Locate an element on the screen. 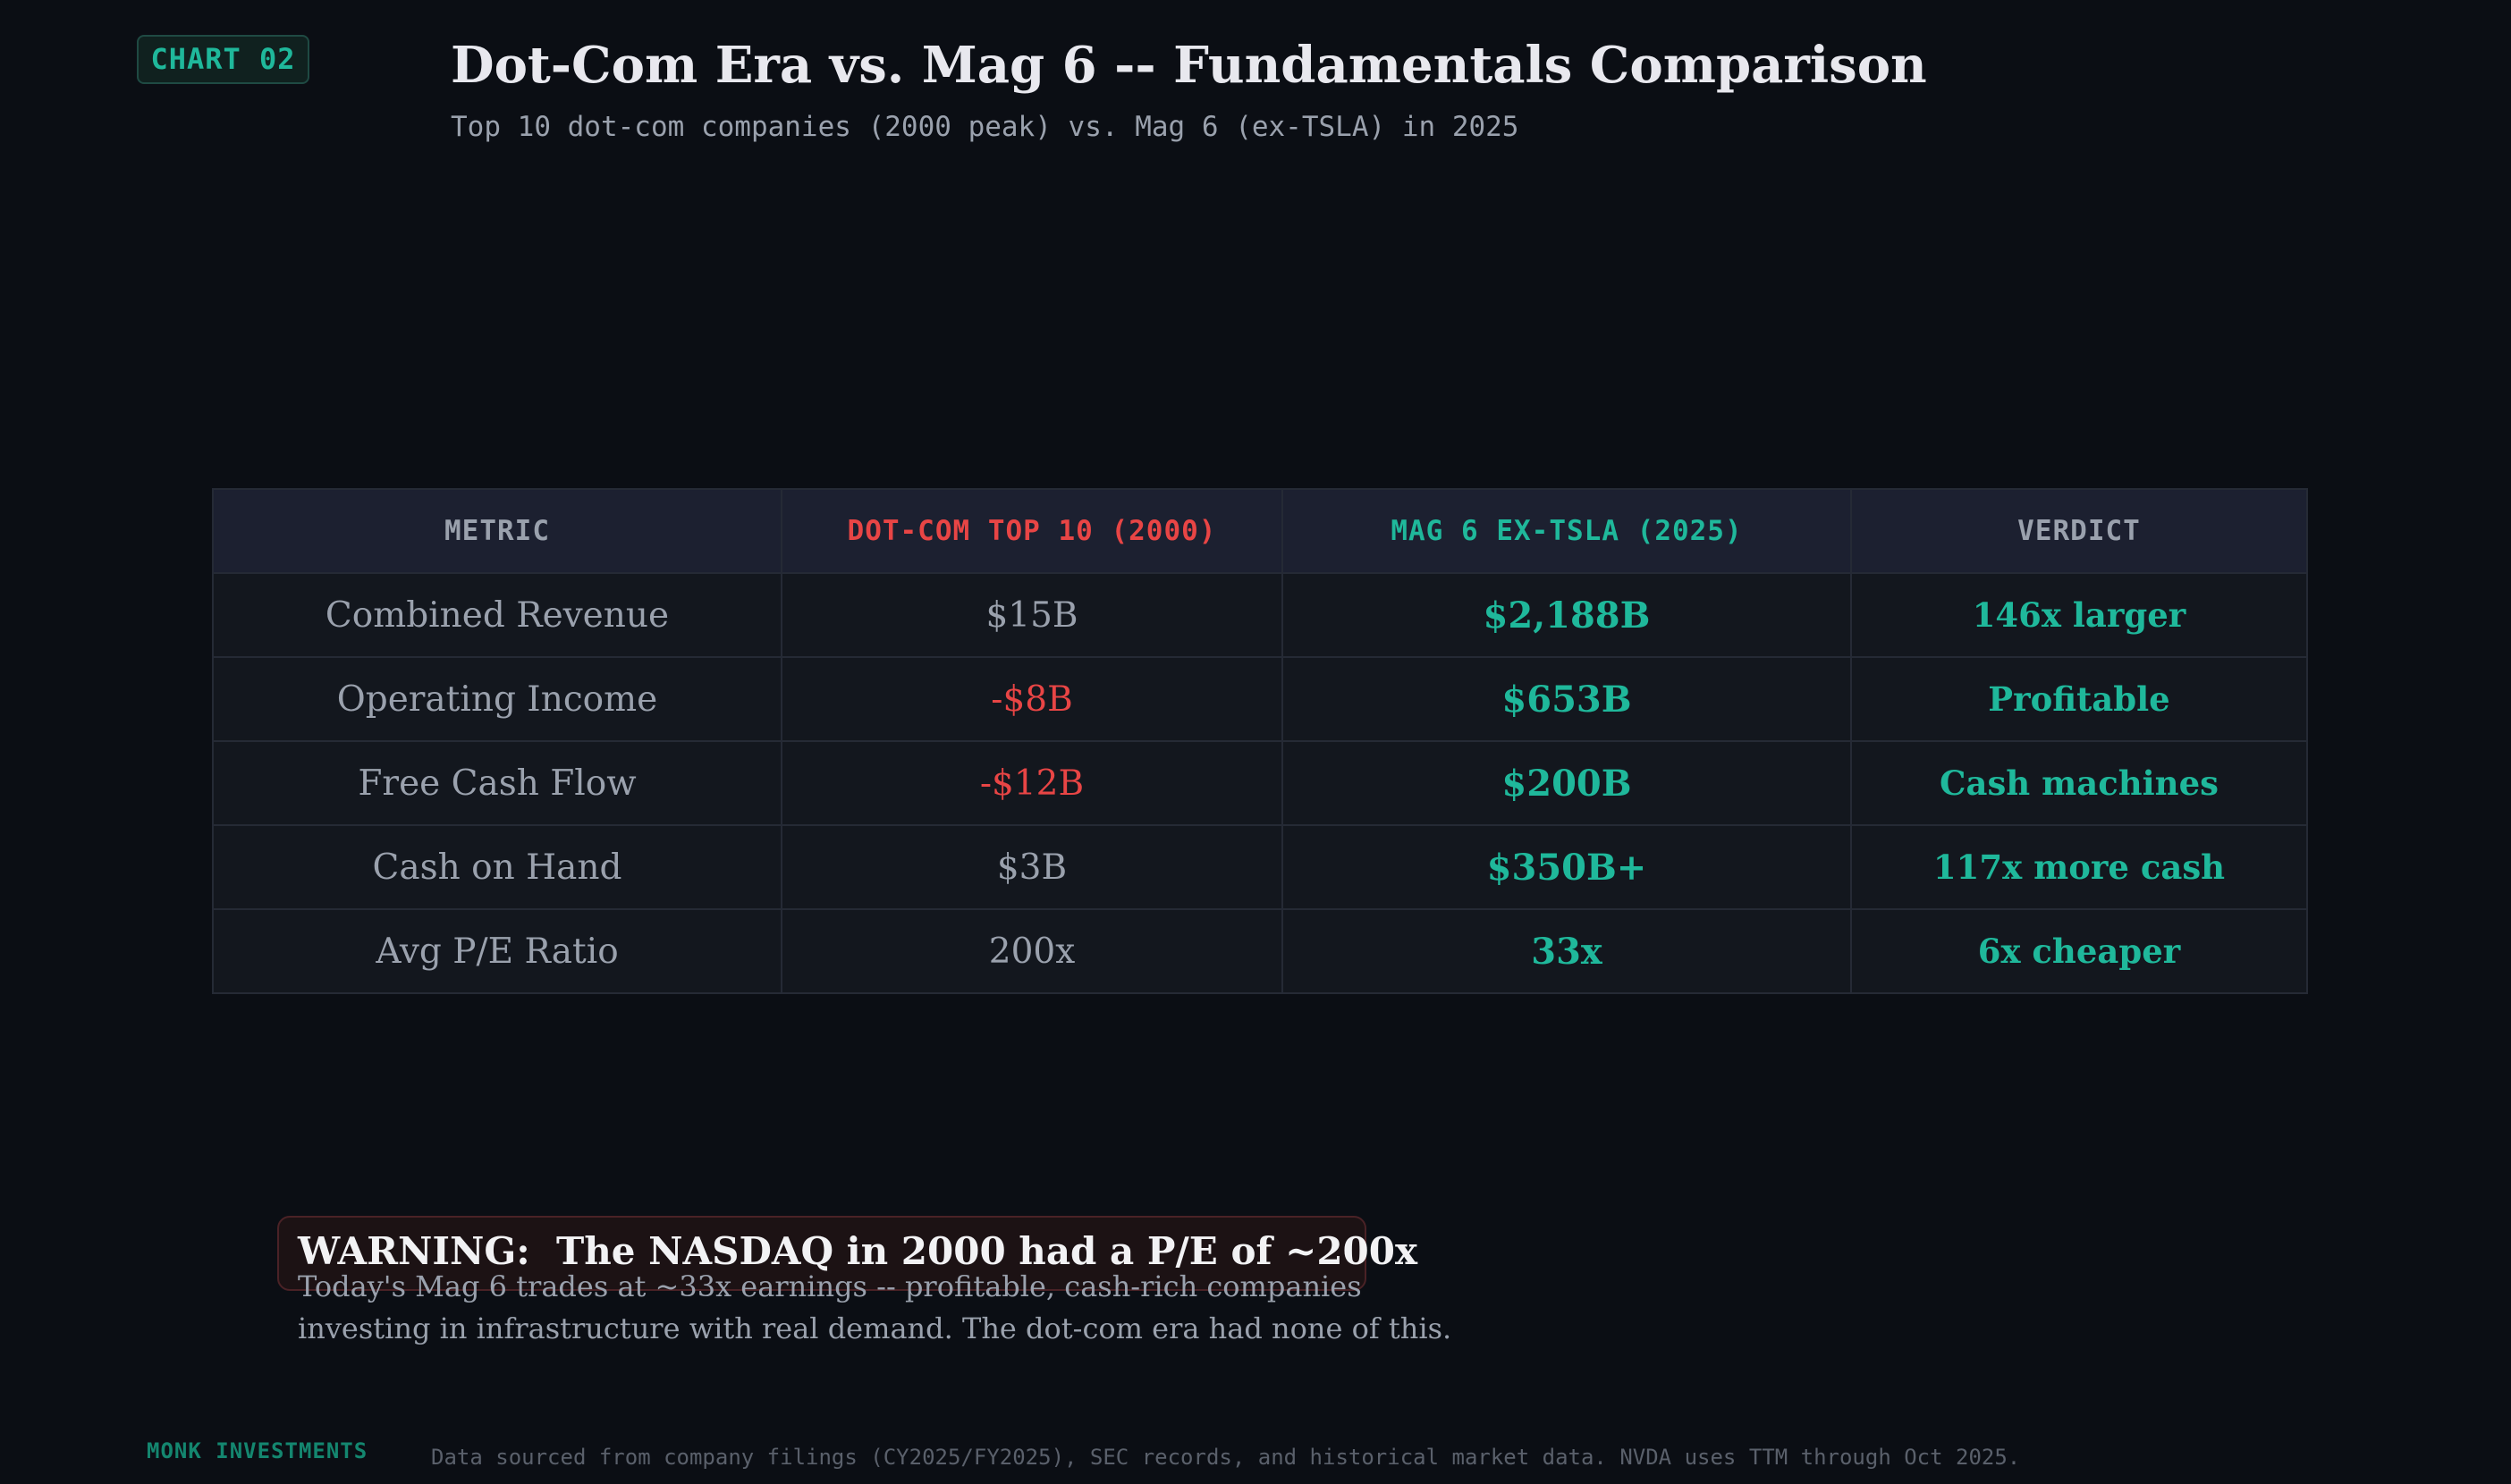 Image resolution: width=2511 pixels, height=1484 pixels. table-row: Operating Income -$8B $653B Profitable is located at coordinates (1260, 699).